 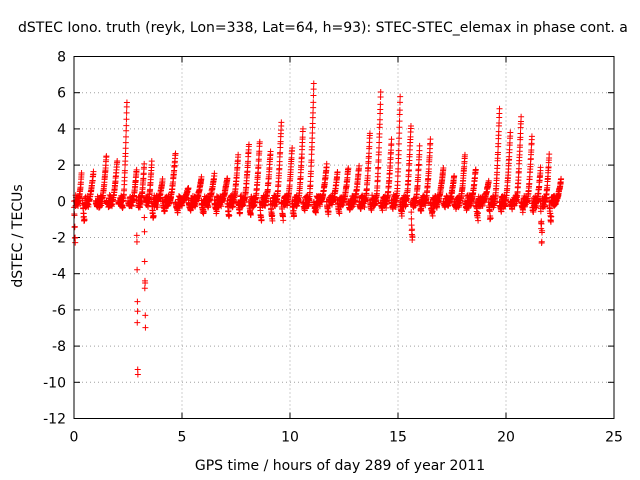 What do you see at coordinates (61, 166) in the screenshot?
I see `y-tick-label: 2` at bounding box center [61, 166].